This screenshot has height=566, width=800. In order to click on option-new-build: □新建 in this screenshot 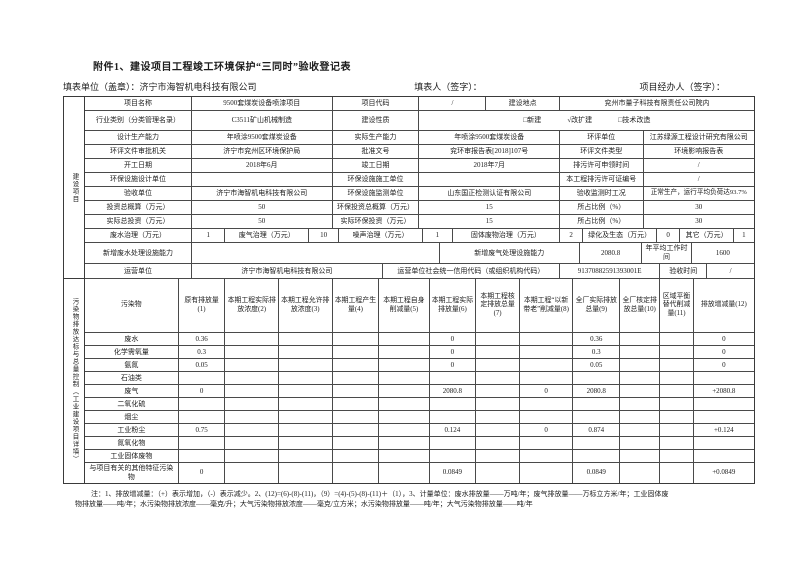, I will do `click(532, 120)`.